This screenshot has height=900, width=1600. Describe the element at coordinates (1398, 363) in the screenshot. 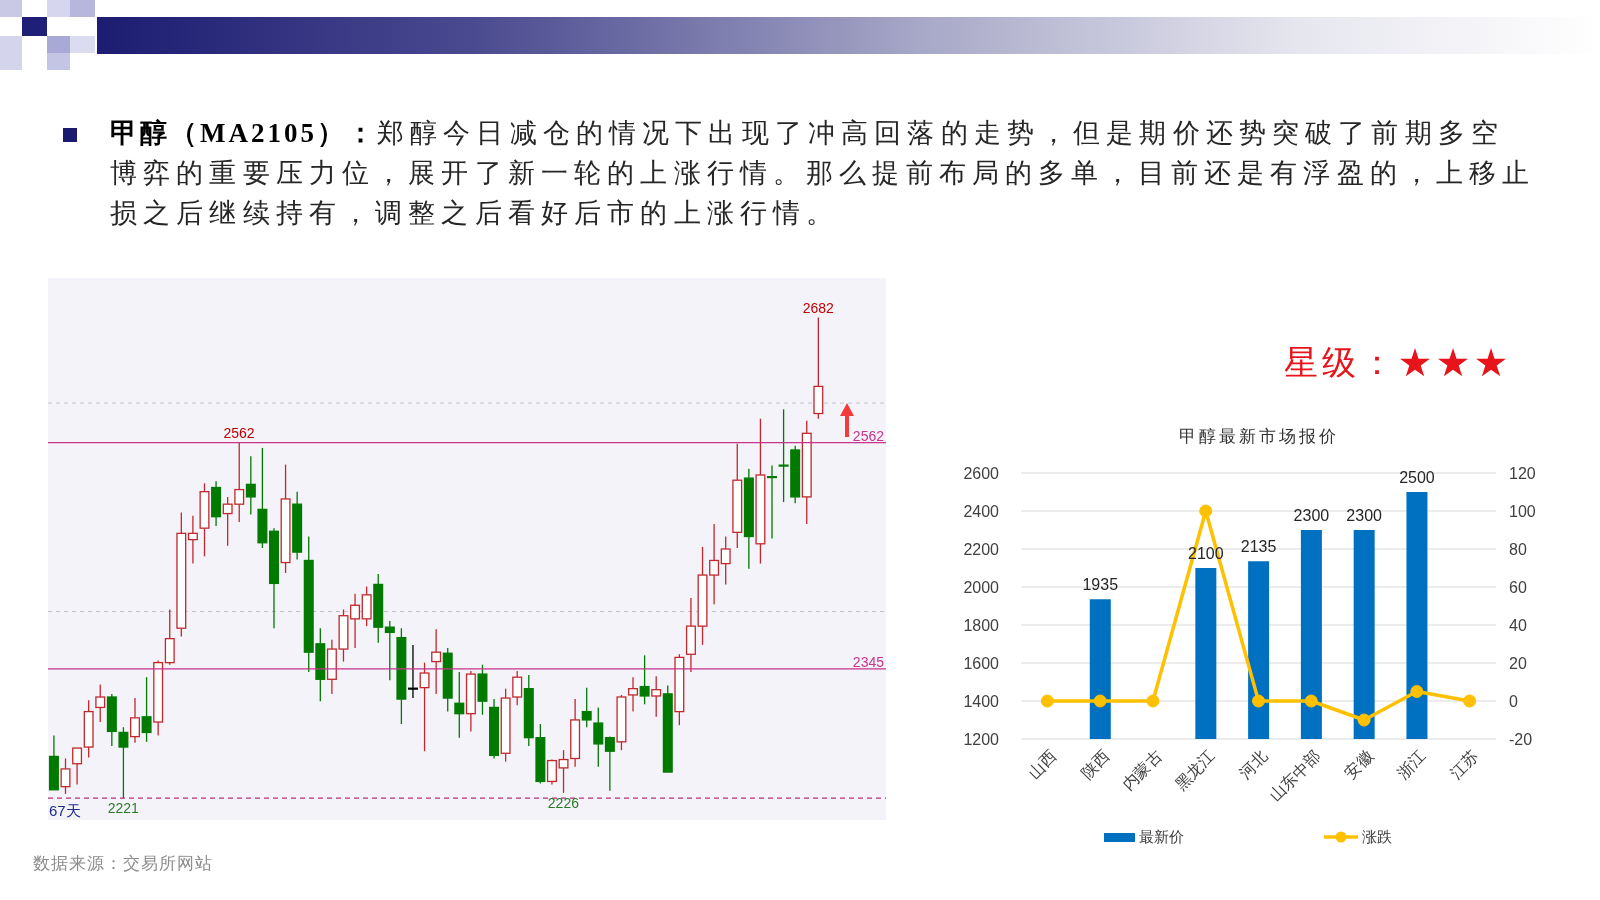

I see `text: 星级：★★★` at that location.